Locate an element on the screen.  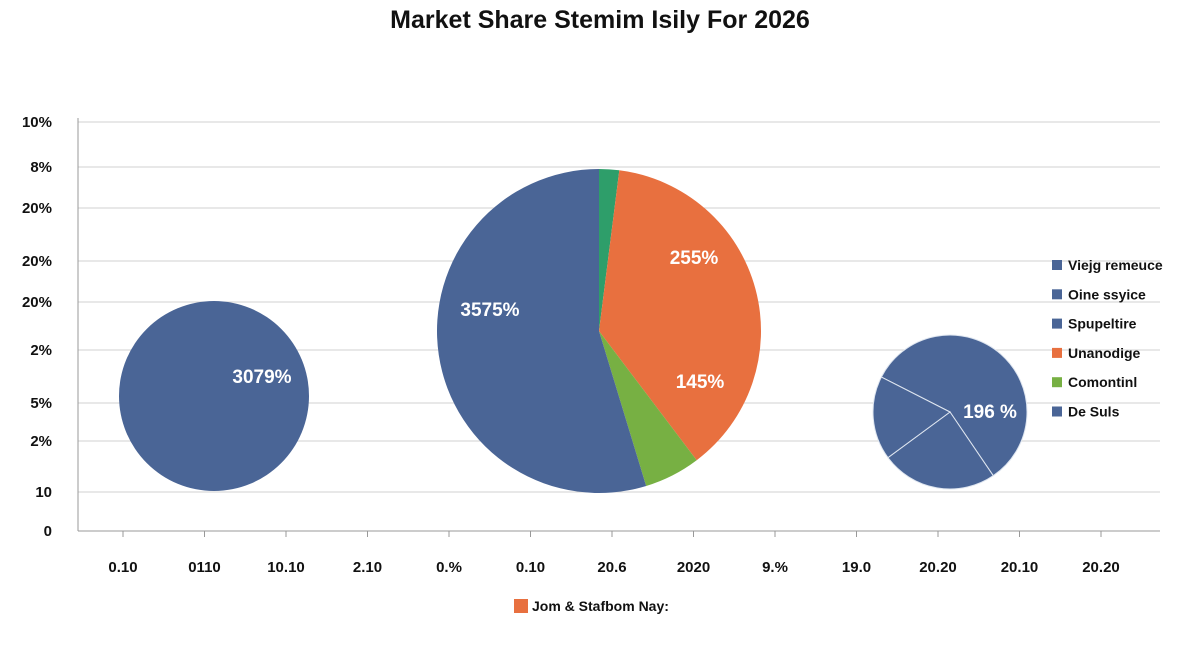
legend-label: Oine ssyice is located at coordinates (1107, 294).